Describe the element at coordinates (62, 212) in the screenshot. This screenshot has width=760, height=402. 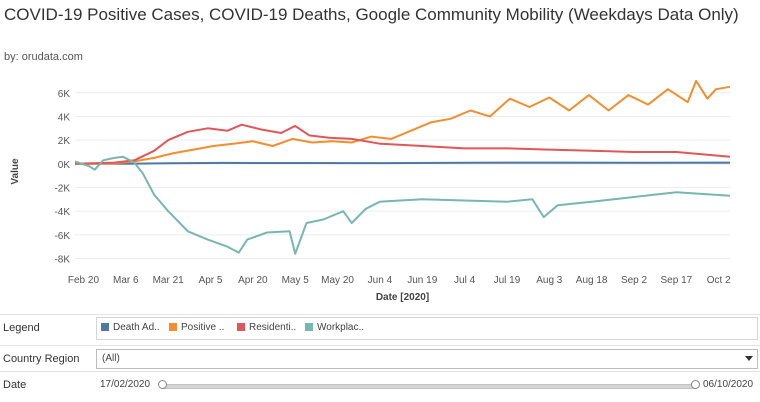
I see `y-tick-label: -4K` at that location.